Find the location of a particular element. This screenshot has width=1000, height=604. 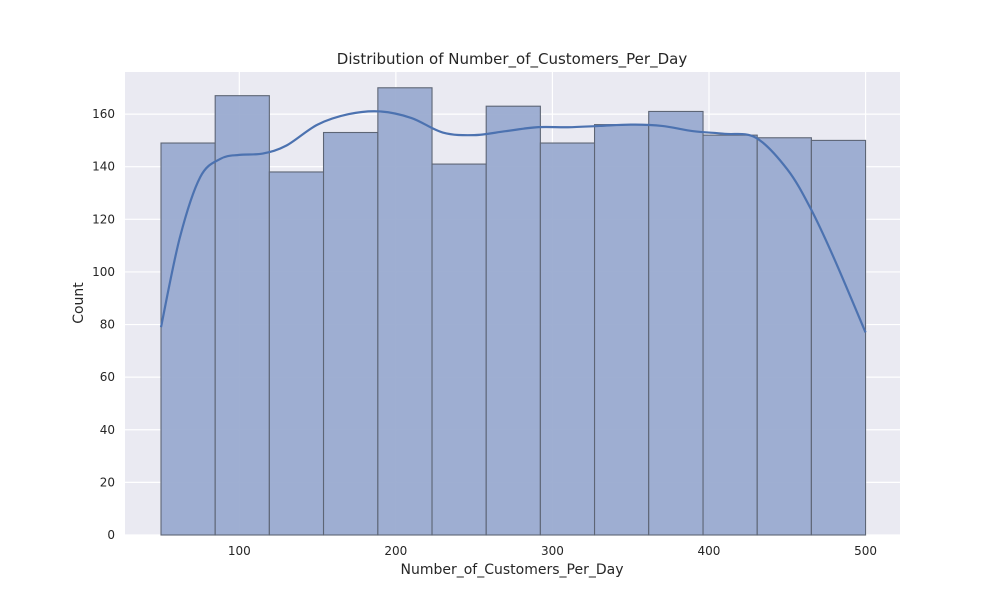

y-tick-label: 20 is located at coordinates (107, 482).